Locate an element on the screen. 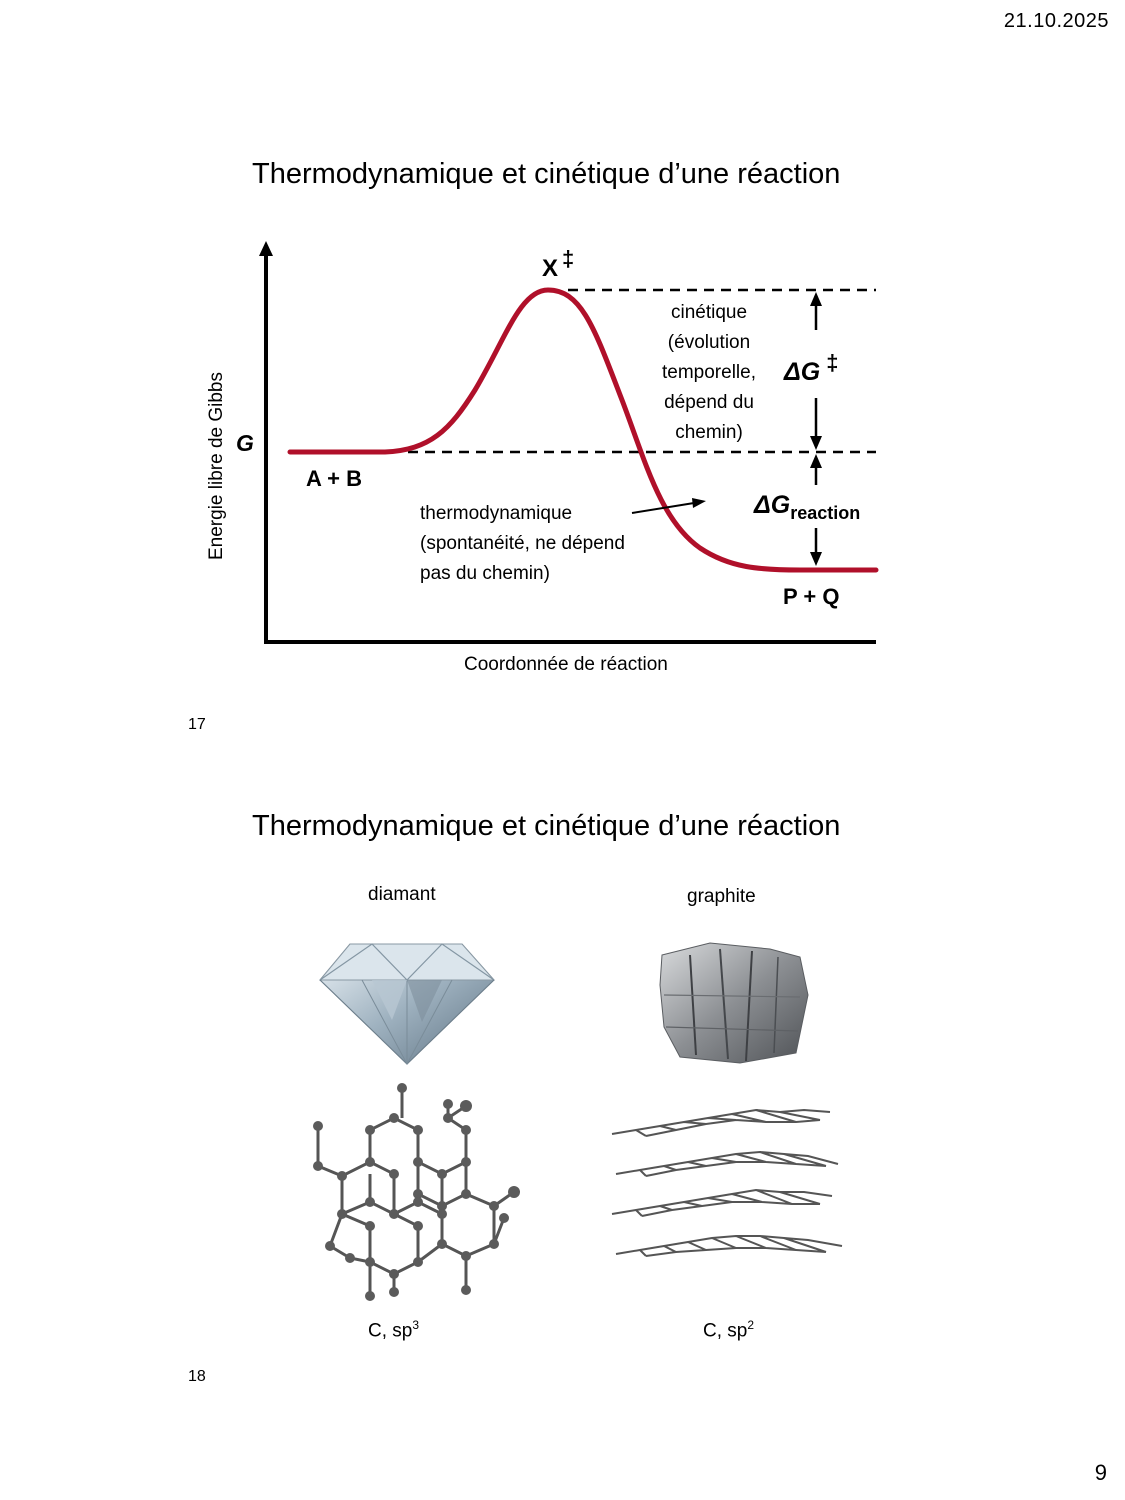 The image size is (1125, 1500). gibbs-energy-diagram is located at coordinates (569, 442).